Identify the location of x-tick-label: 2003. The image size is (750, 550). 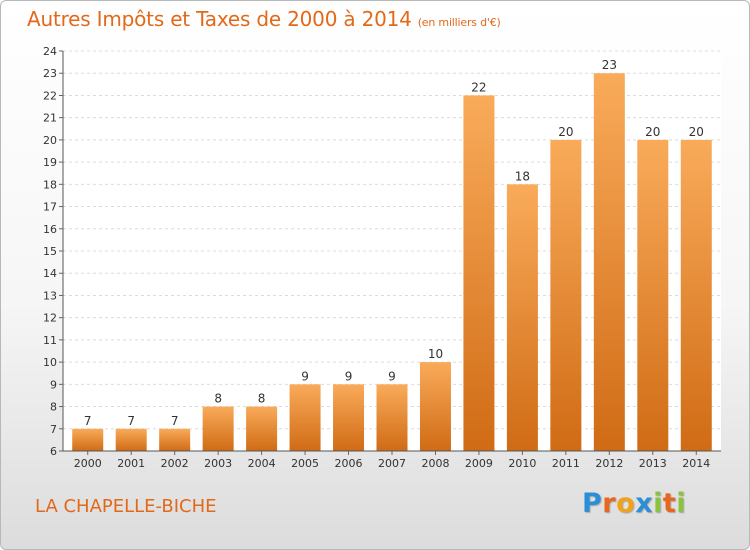
(218, 463).